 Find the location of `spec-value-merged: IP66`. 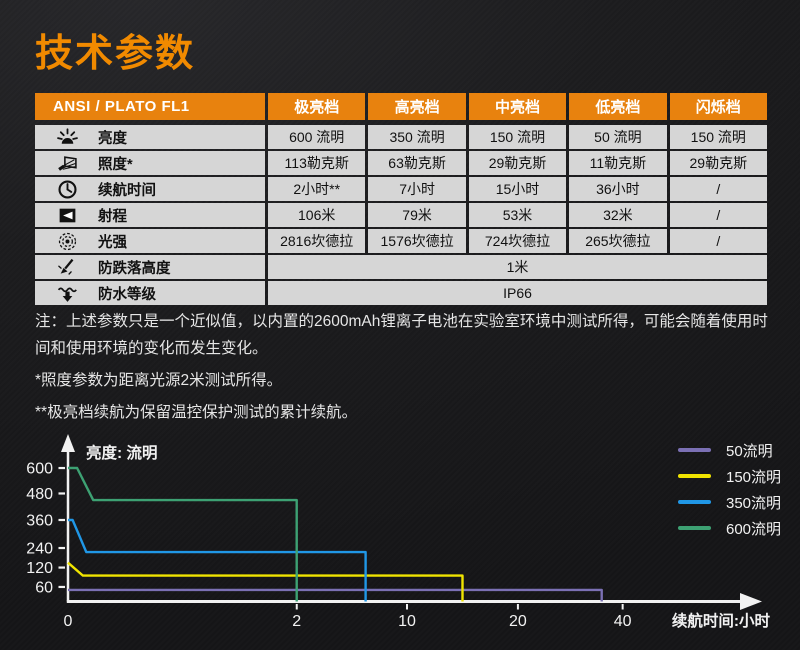

spec-value-merged: IP66 is located at coordinates (517, 293).